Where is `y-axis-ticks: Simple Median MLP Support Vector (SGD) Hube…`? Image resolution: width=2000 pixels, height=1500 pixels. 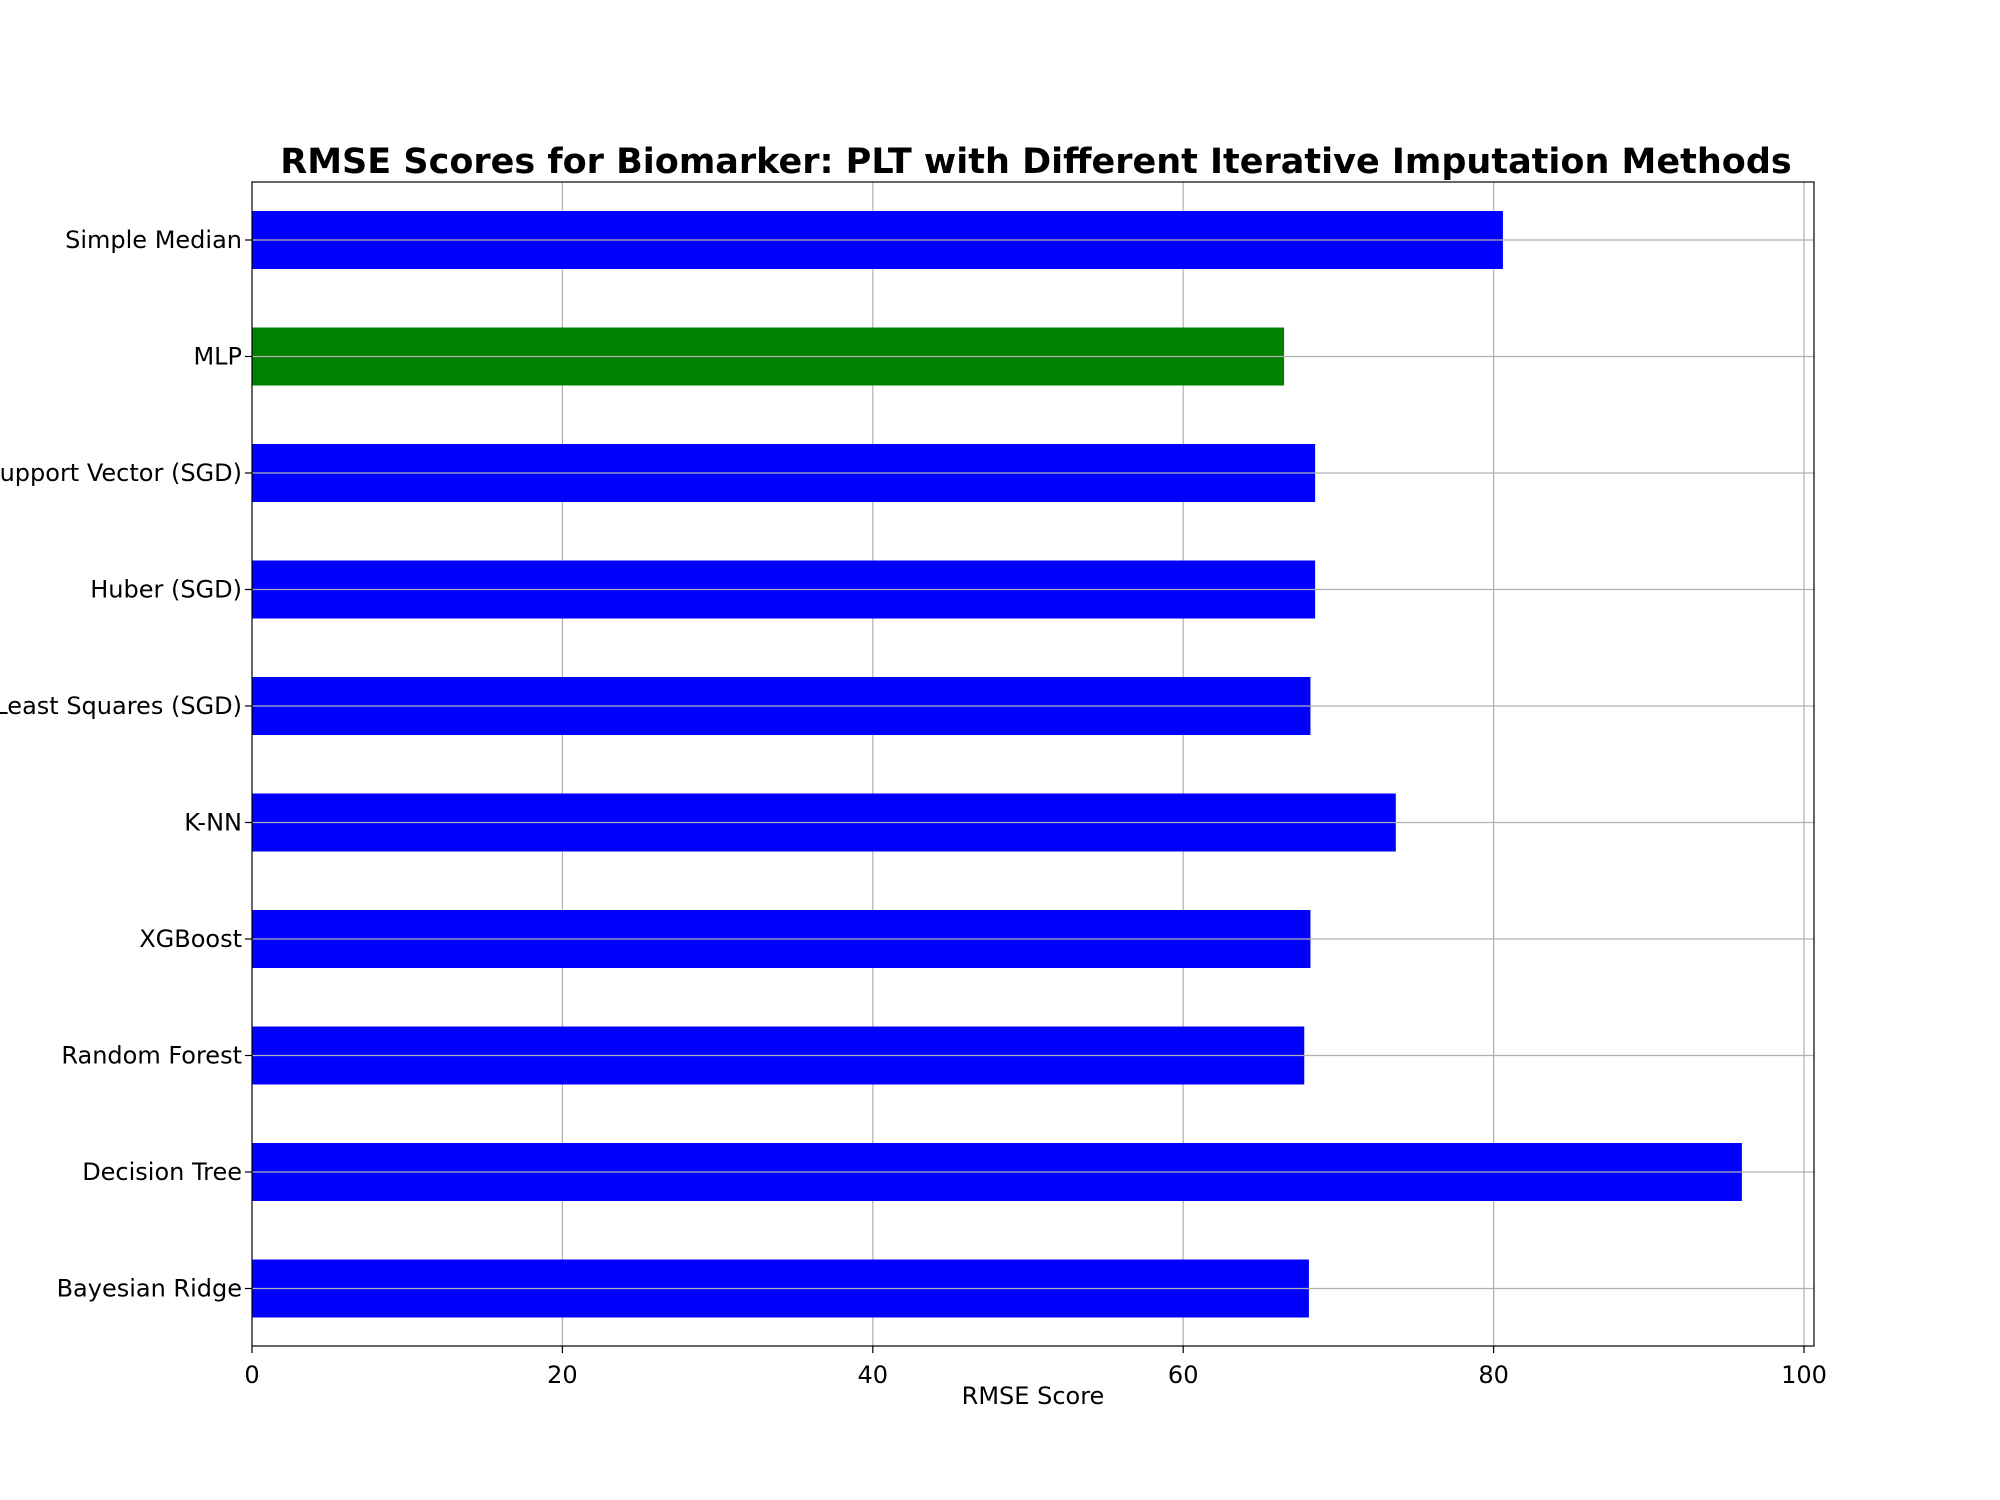 y-axis-ticks: Simple Median MLP Support Vector (SGD) Hube… is located at coordinates (126, 764).